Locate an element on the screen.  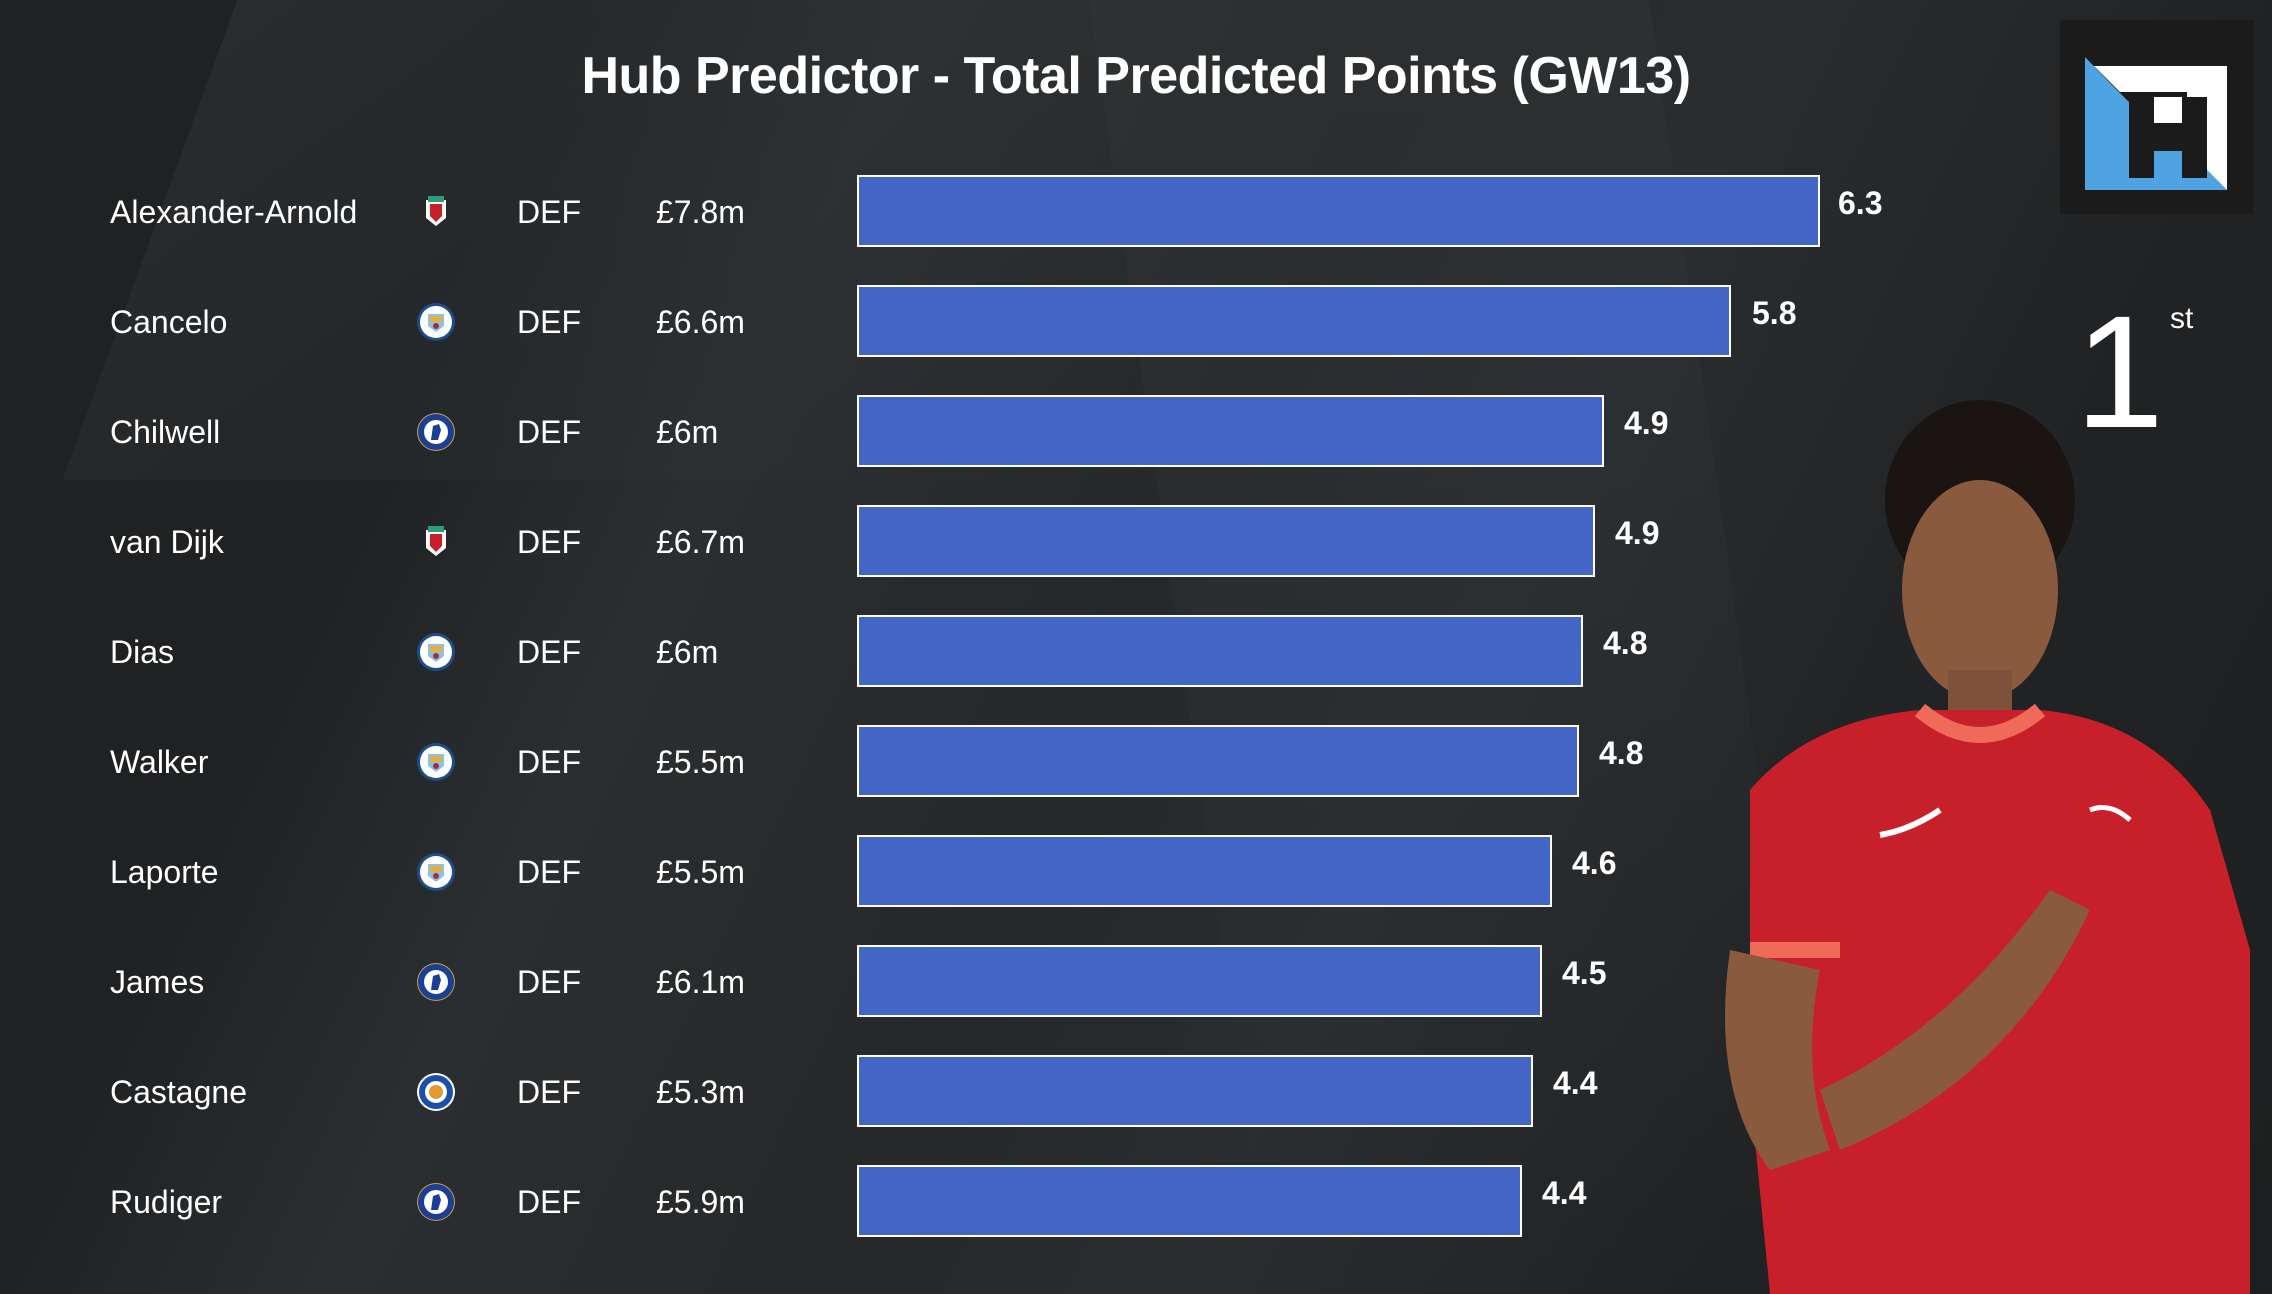
logo-icon is located at coordinates (2156, 123).